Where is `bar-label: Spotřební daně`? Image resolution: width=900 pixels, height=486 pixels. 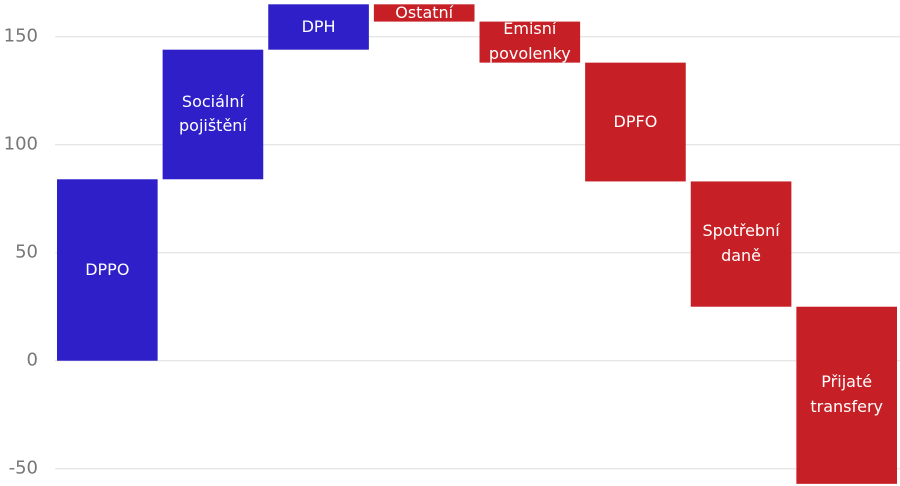 bar-label: Spotřební daně is located at coordinates (741, 243).